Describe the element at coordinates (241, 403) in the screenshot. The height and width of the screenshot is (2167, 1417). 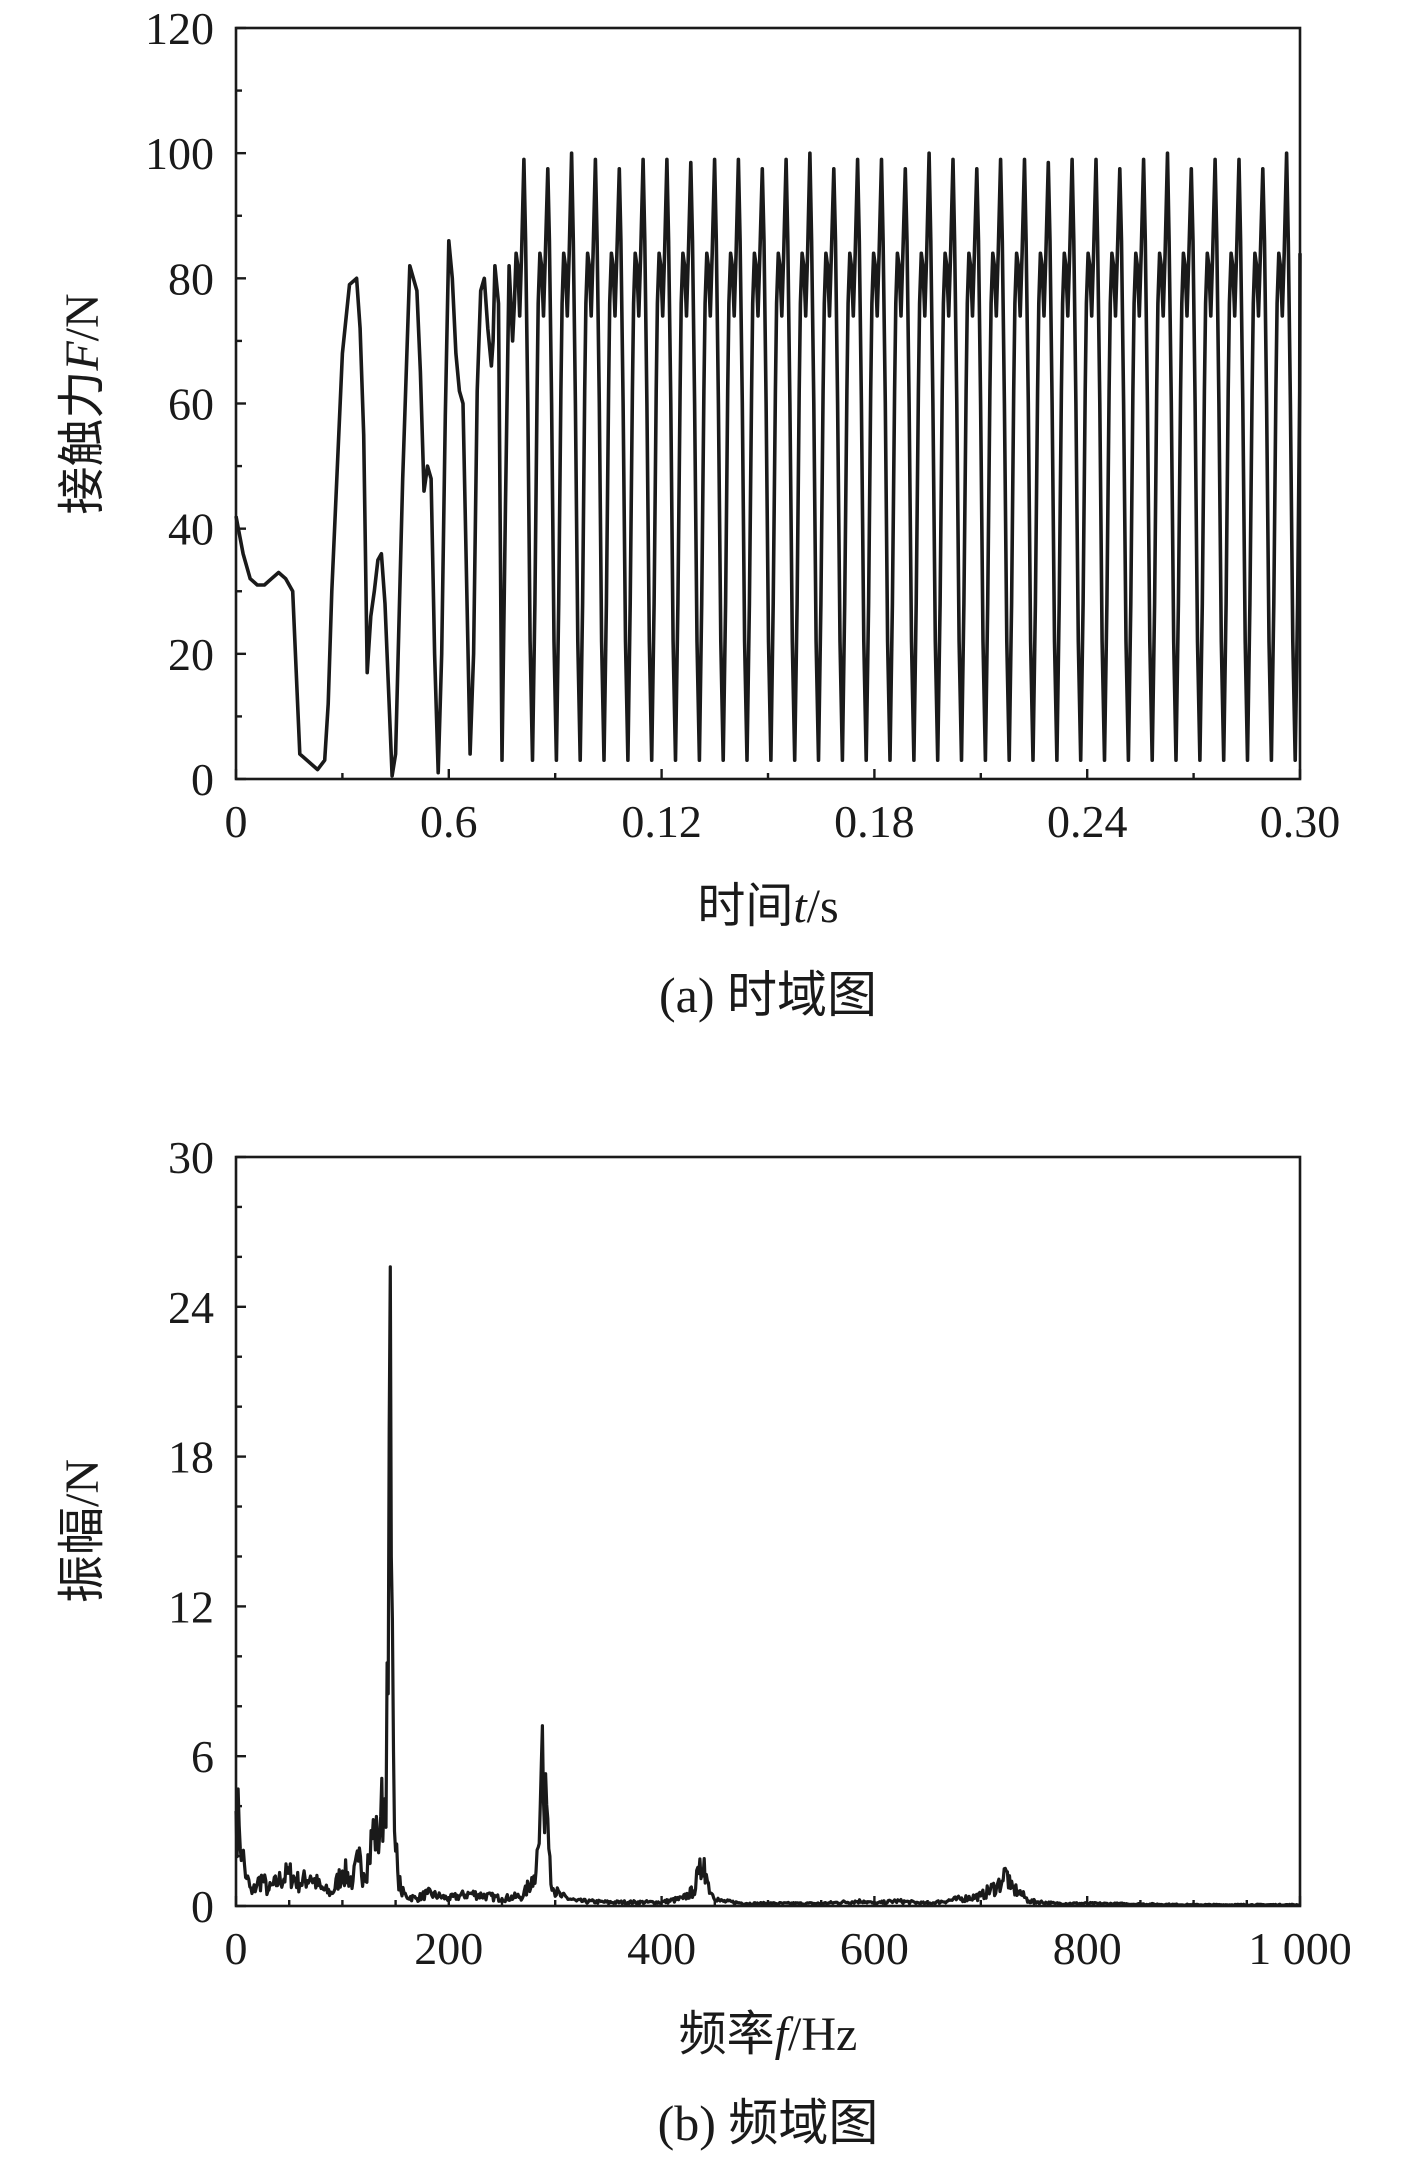
I see `y-axis-a` at that location.